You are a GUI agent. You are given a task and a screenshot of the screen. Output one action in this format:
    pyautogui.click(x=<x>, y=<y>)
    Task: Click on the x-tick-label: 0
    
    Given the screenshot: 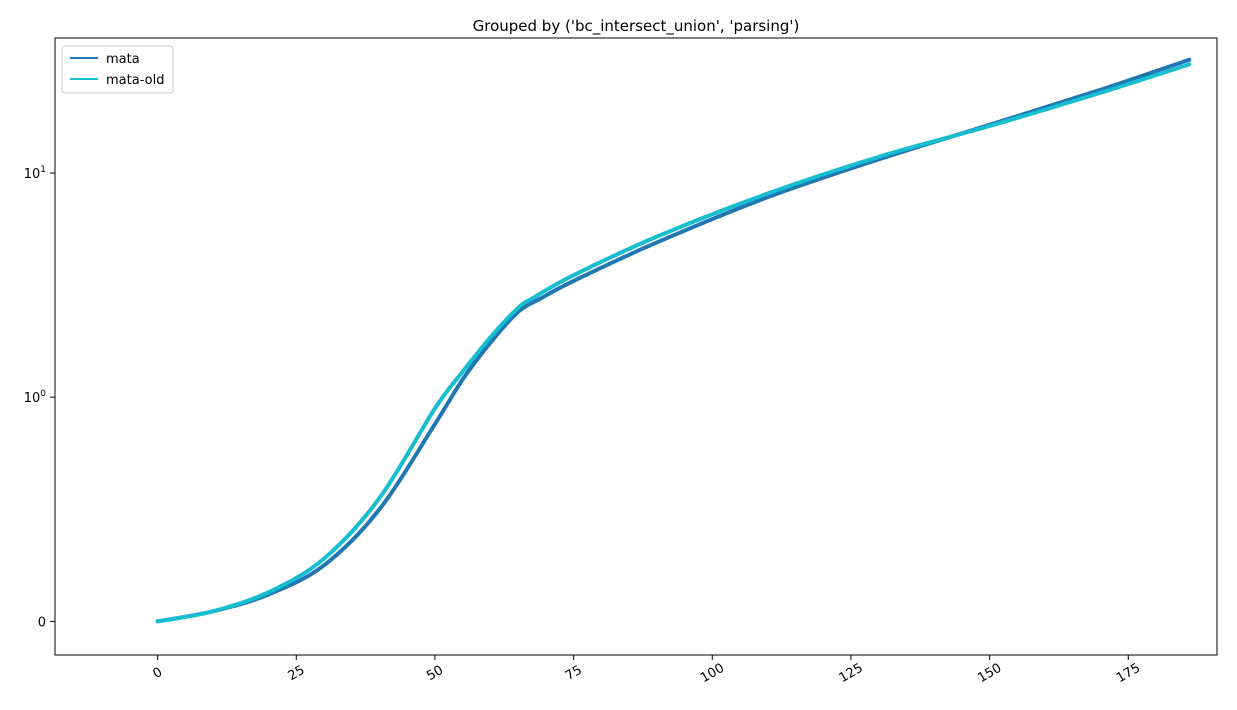 What is the action you would take?
    pyautogui.click(x=158, y=673)
    